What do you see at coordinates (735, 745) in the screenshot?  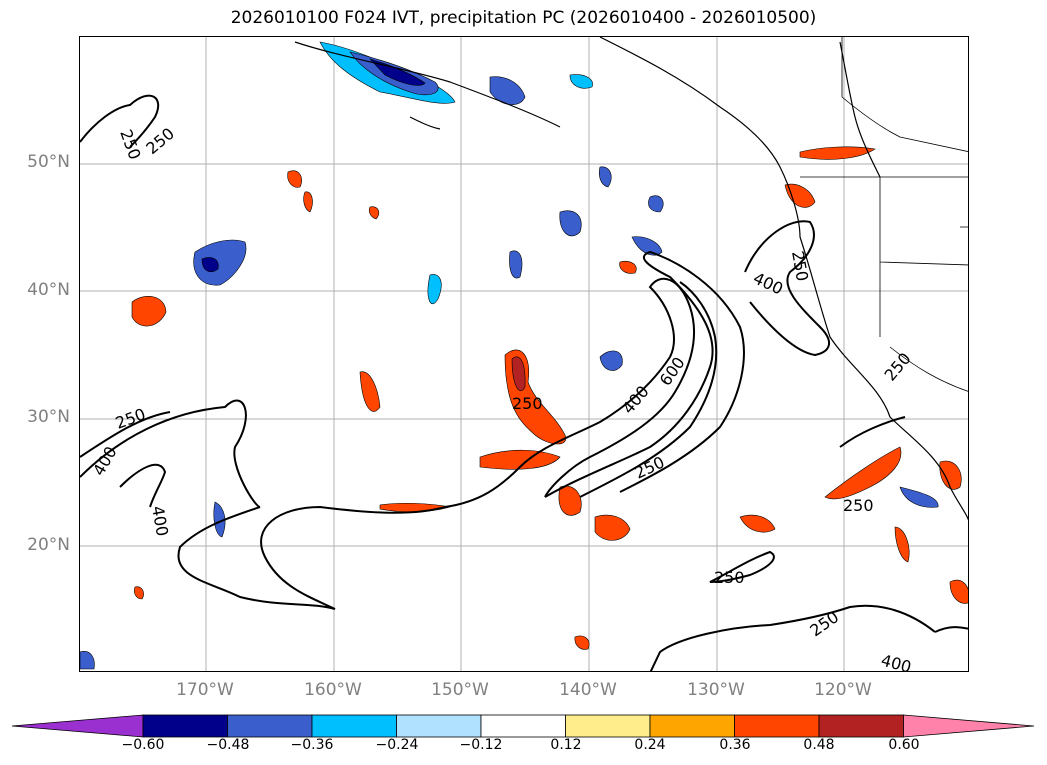 I see `colorbar-tick: 0.36` at bounding box center [735, 745].